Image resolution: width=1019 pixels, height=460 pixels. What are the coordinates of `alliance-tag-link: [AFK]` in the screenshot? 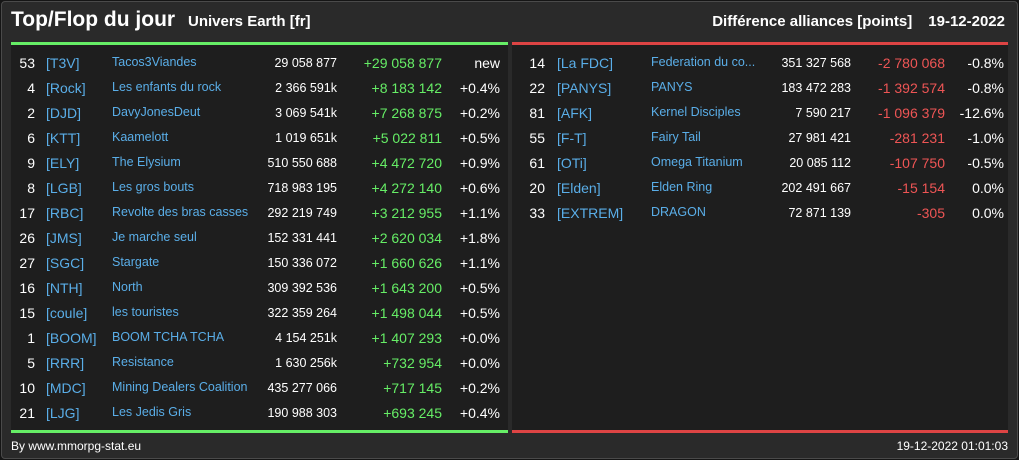 It's located at (575, 113).